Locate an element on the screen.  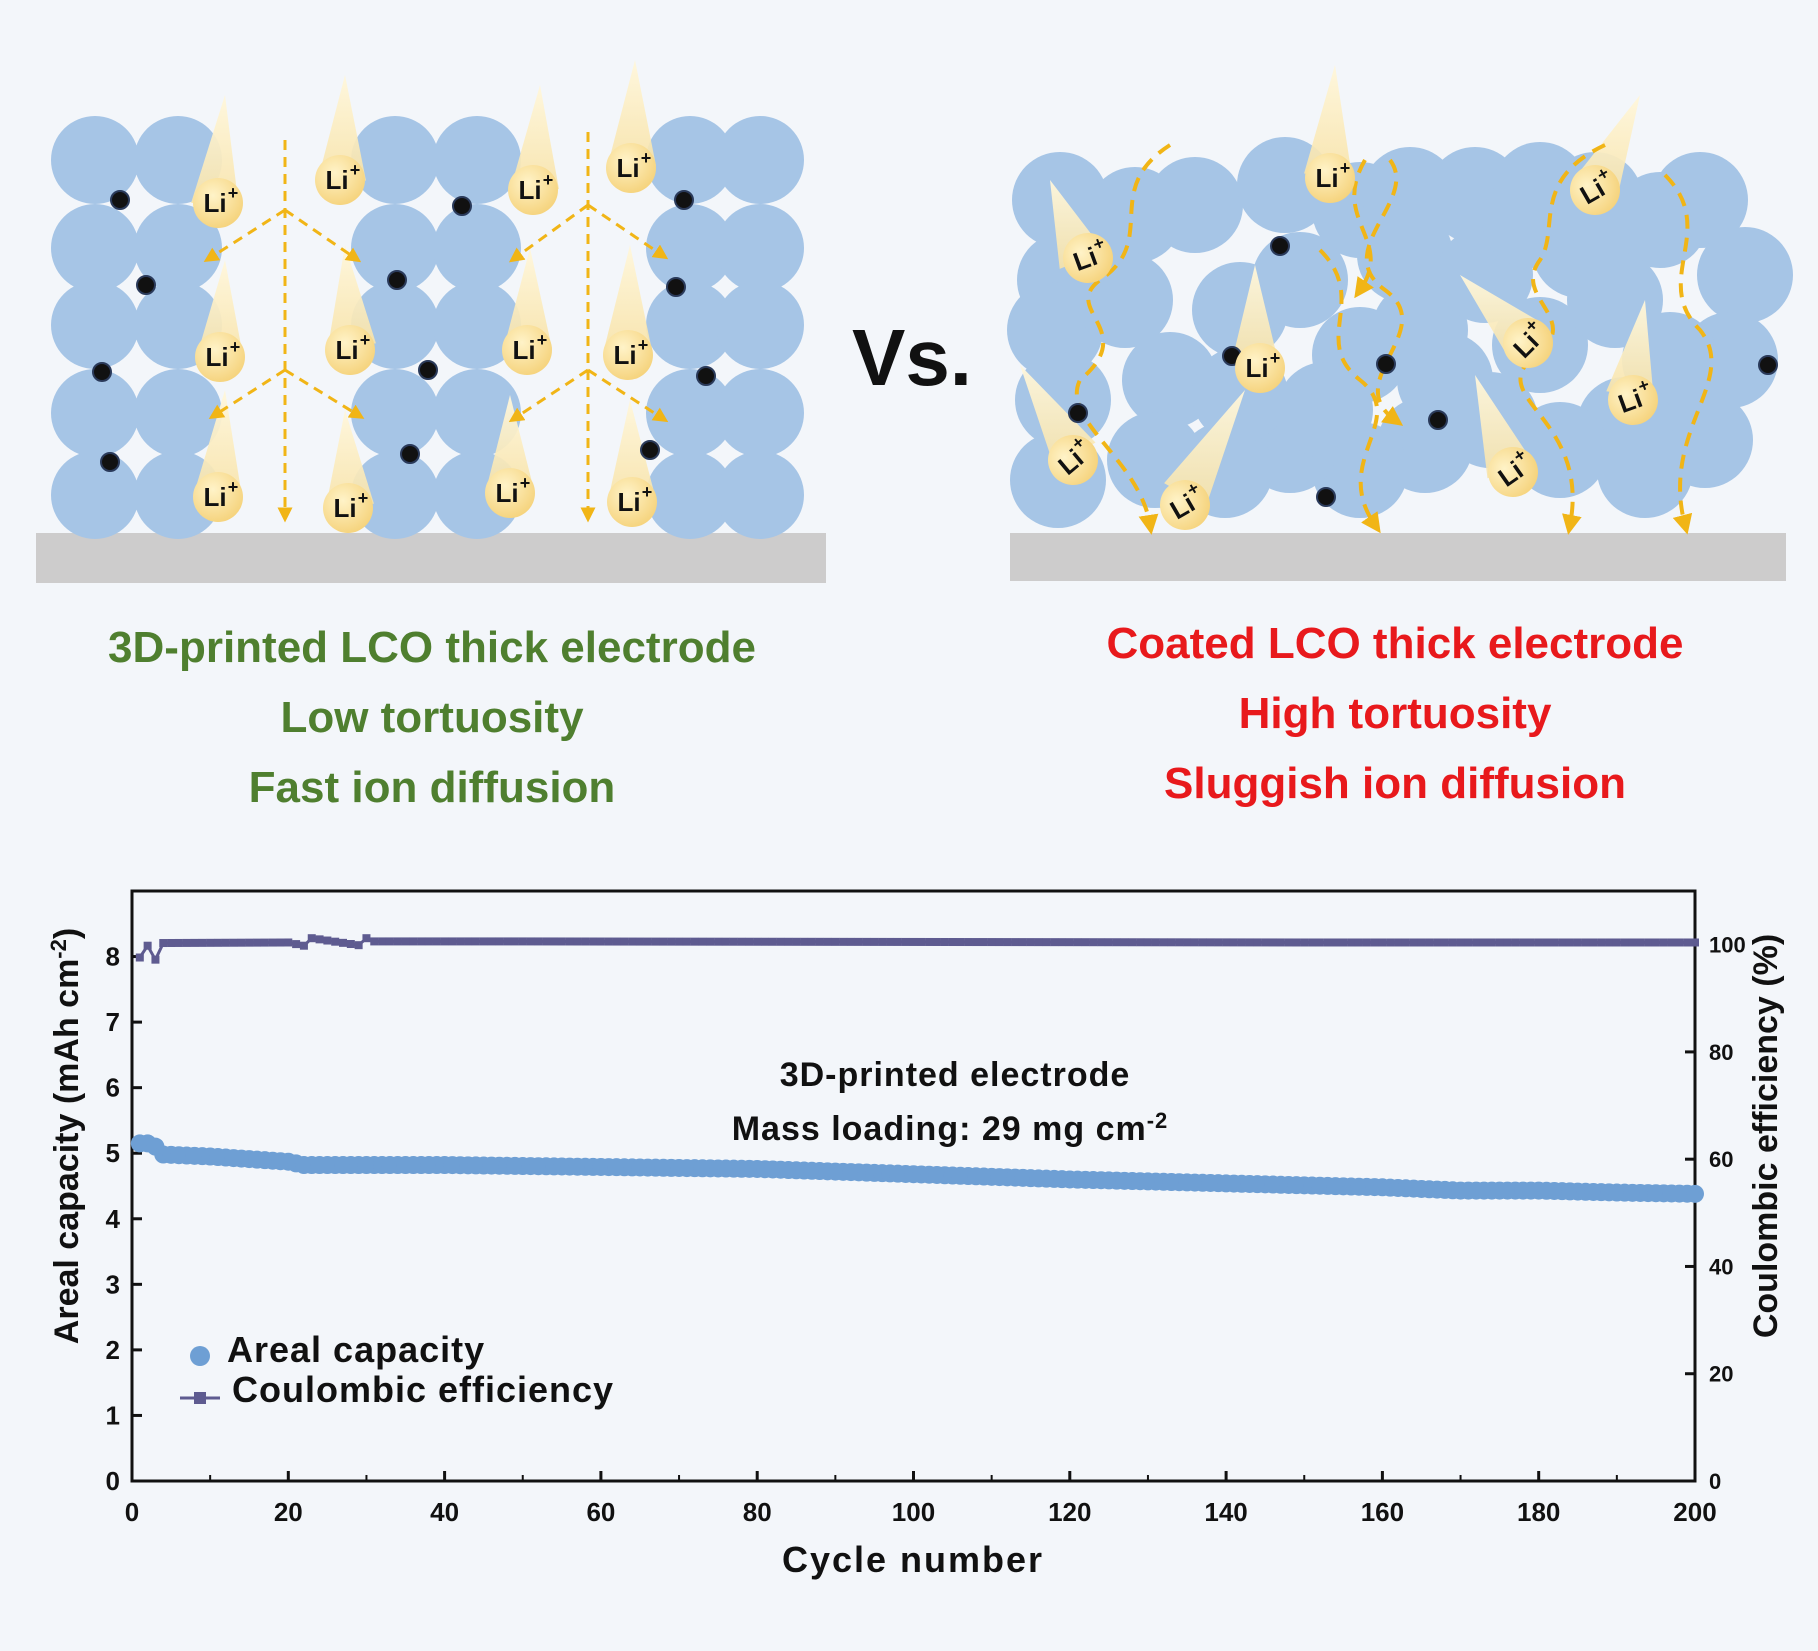
areal-capacity-series is located at coordinates (917, 1168).